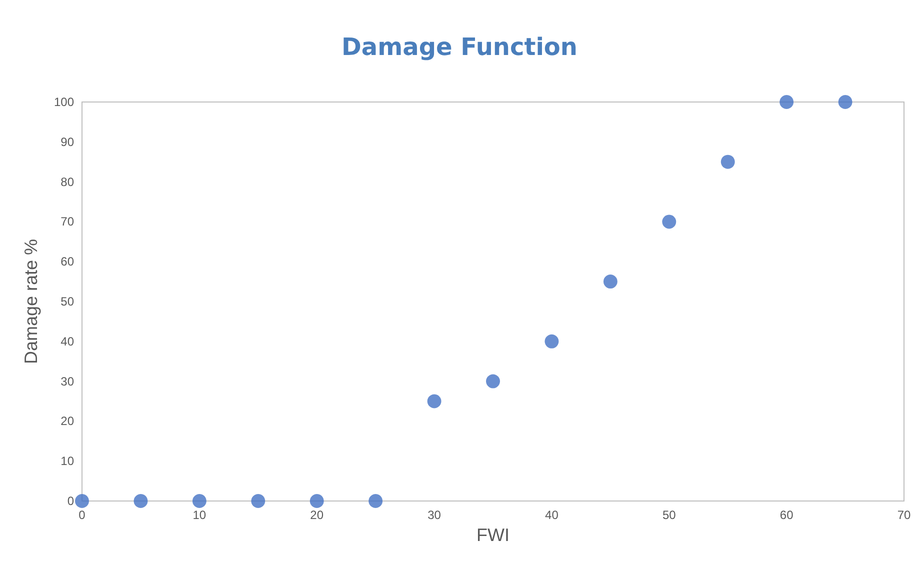 Image resolution: width=919 pixels, height=561 pixels. I want to click on y-tick-label: 0, so click(70, 501).